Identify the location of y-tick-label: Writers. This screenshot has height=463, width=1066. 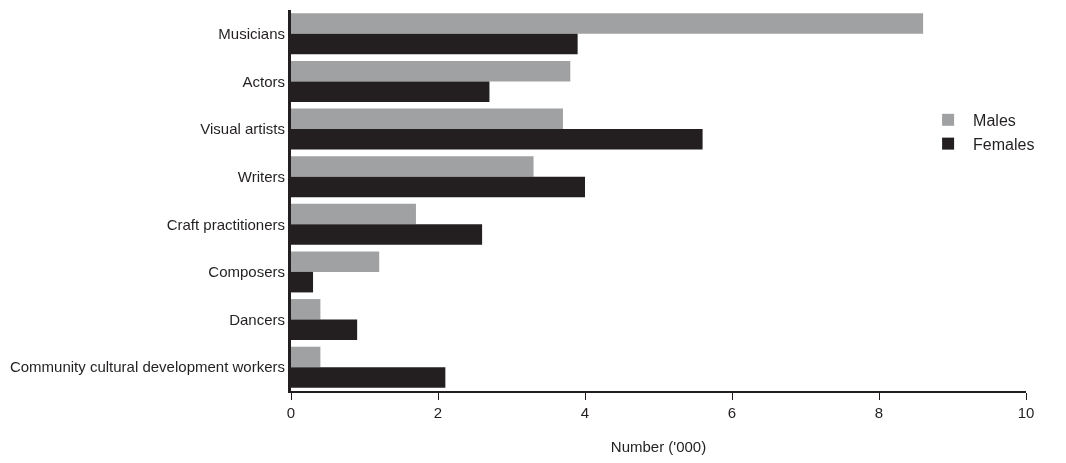
(261, 176).